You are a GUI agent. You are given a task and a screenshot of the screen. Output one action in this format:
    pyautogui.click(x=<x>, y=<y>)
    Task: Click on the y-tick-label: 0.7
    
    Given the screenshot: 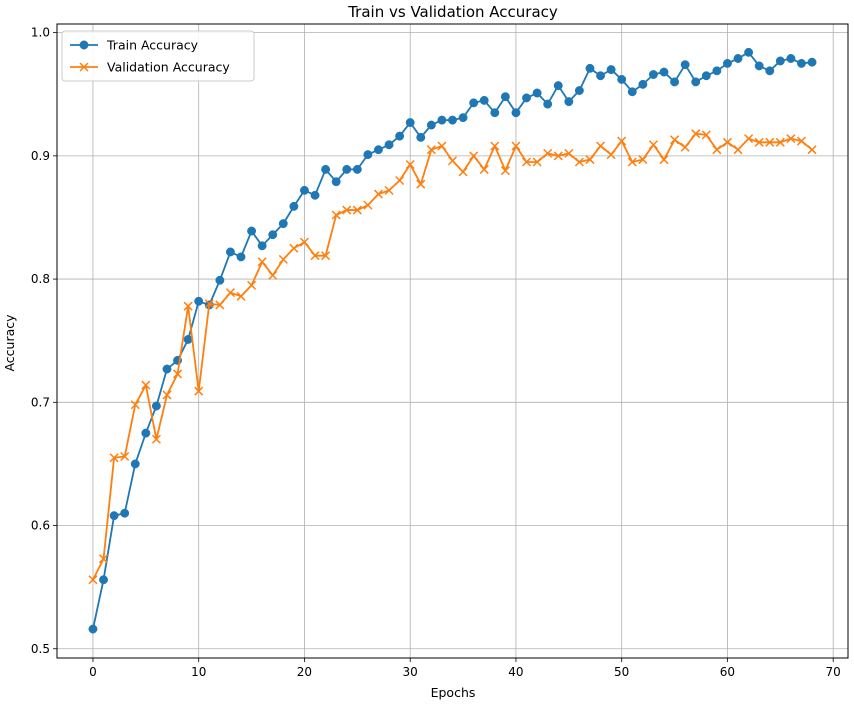 What is the action you would take?
    pyautogui.click(x=40, y=402)
    